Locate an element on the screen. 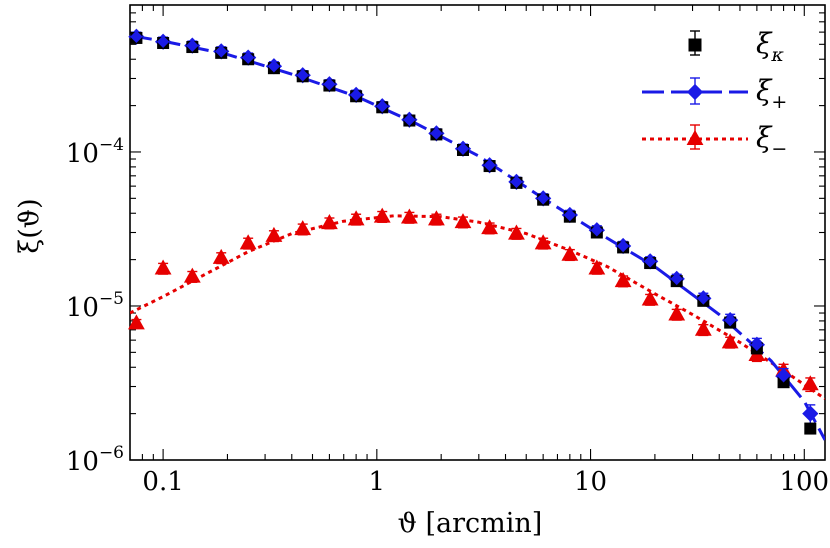 The width and height of the screenshot is (830, 548). kappa-point is located at coordinates (810, 428).